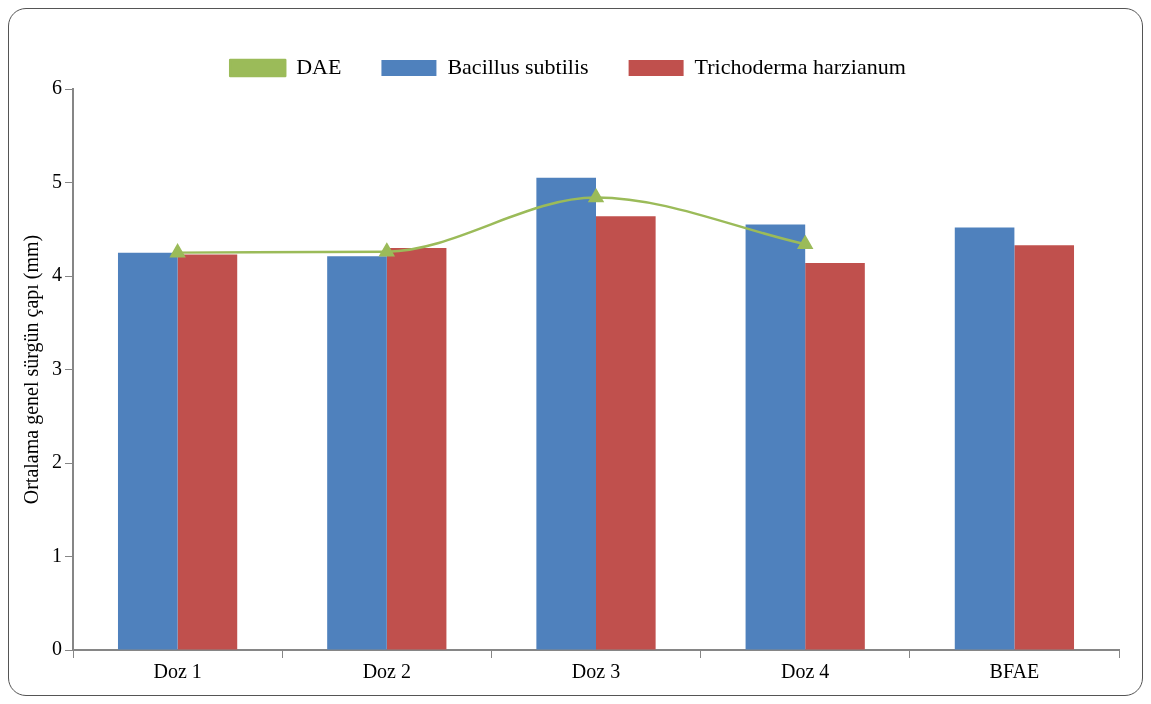 The height and width of the screenshot is (704, 1151). What do you see at coordinates (57, 180) in the screenshot?
I see `y-tick-label: 5` at bounding box center [57, 180].